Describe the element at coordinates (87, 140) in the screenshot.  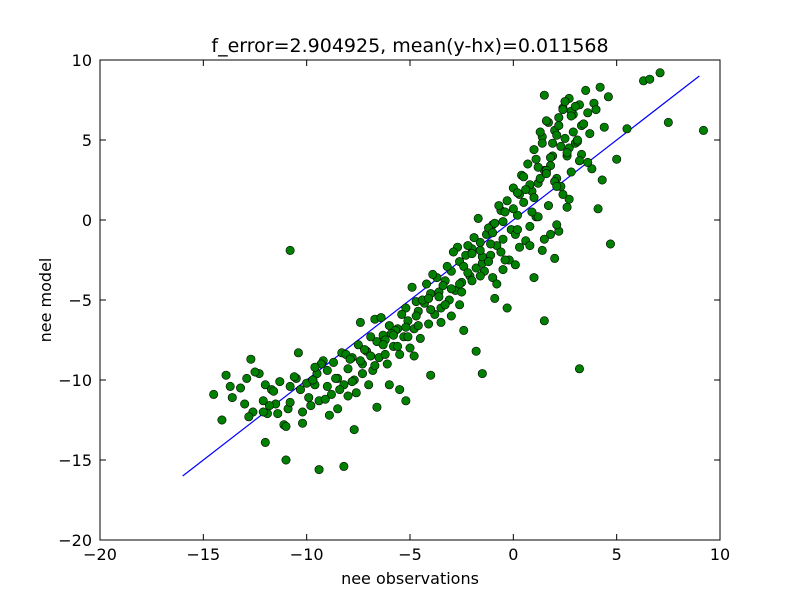
I see `y-tick-label: 5` at that location.